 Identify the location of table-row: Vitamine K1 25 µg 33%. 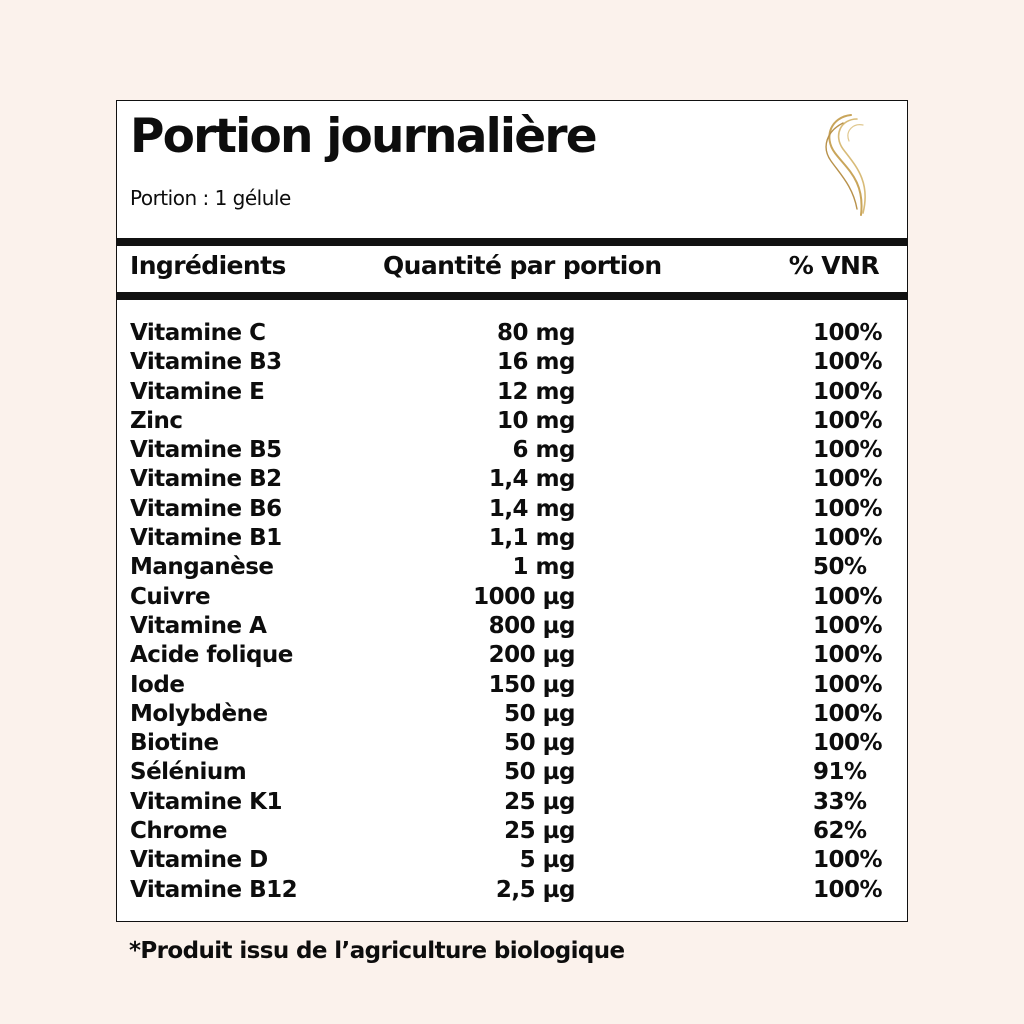
(512, 802).